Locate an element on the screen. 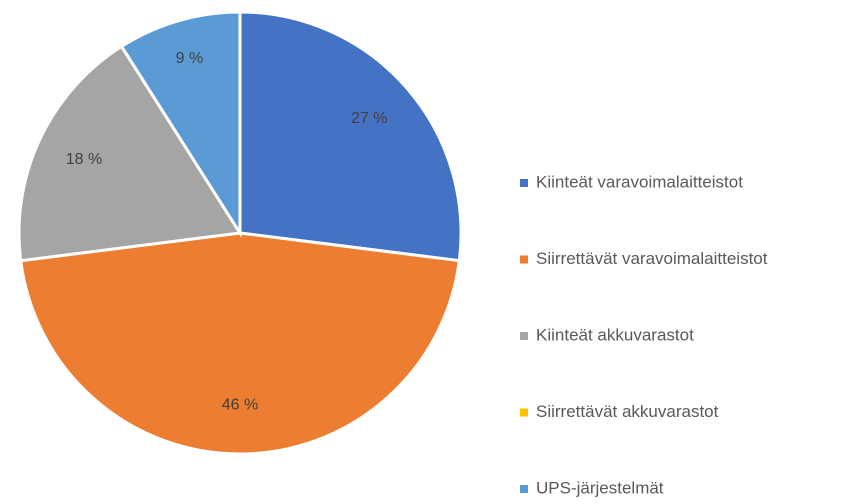  data-label: 46 % is located at coordinates (240, 405).